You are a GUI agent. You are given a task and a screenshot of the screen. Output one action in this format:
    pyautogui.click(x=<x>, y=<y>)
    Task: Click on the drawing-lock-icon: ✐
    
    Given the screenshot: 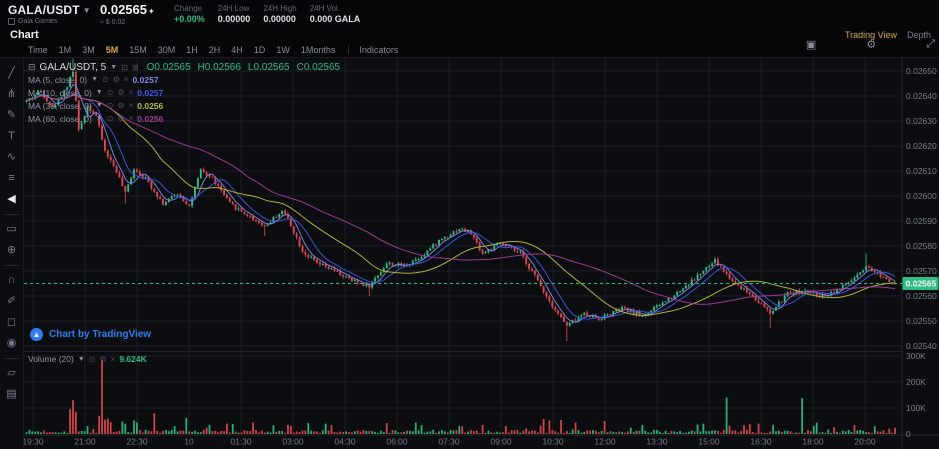 What is the action you would take?
    pyautogui.click(x=11, y=301)
    